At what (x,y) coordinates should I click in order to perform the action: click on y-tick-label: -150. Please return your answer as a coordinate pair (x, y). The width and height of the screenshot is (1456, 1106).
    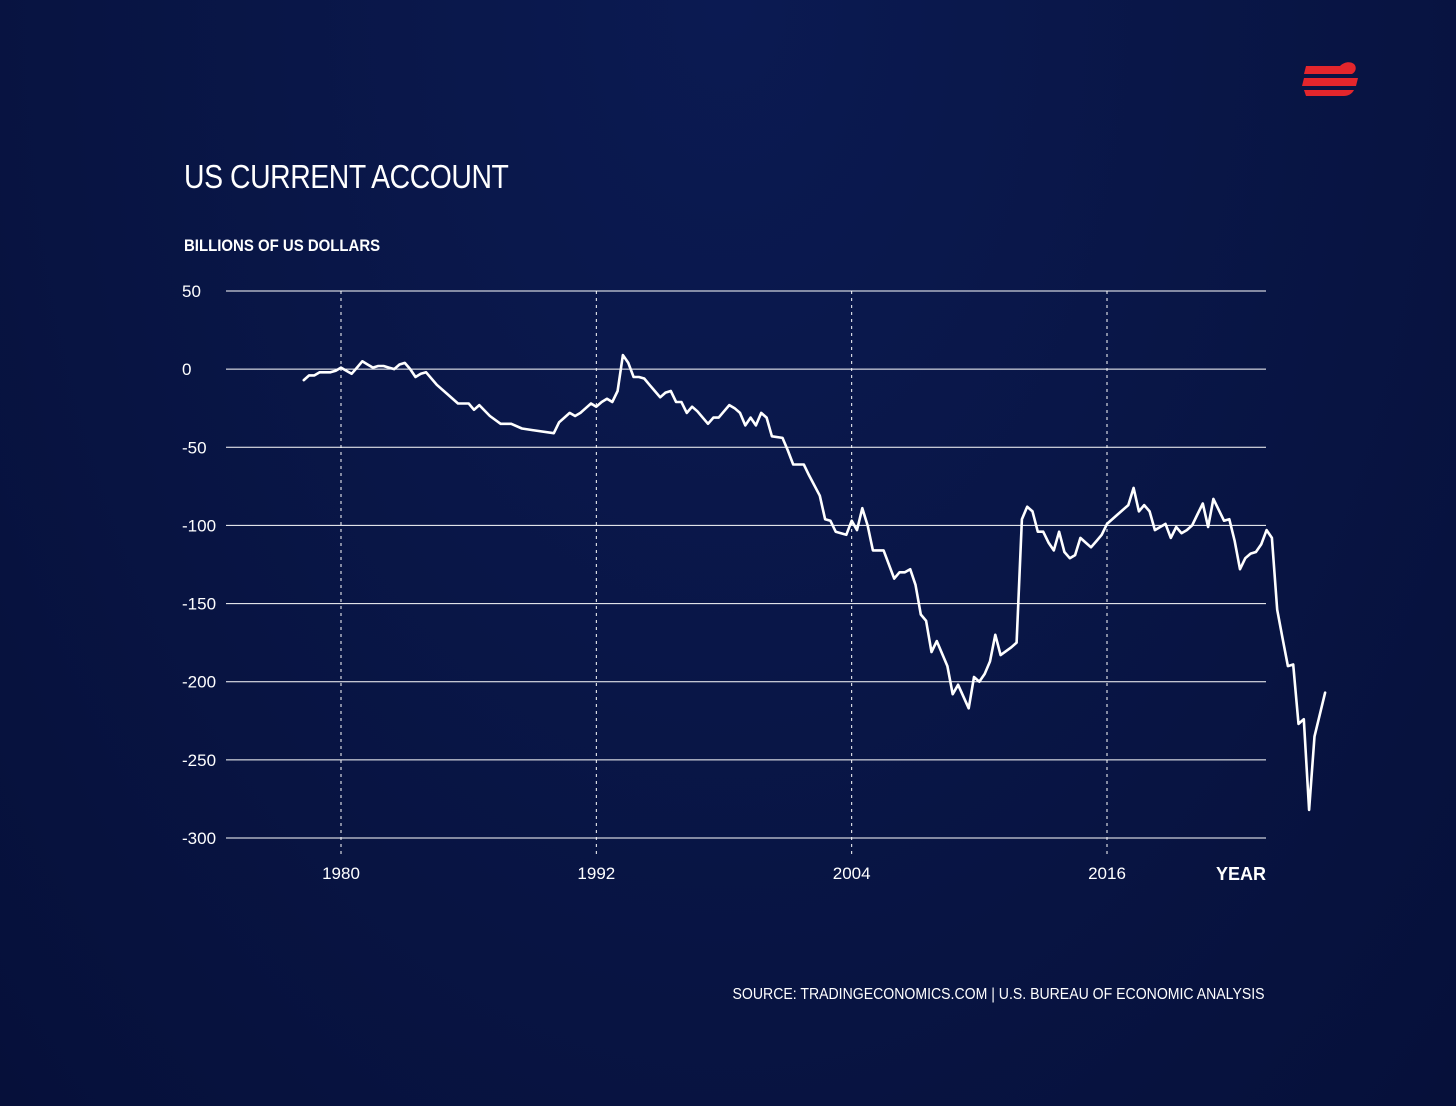
    Looking at the image, I should click on (199, 604).